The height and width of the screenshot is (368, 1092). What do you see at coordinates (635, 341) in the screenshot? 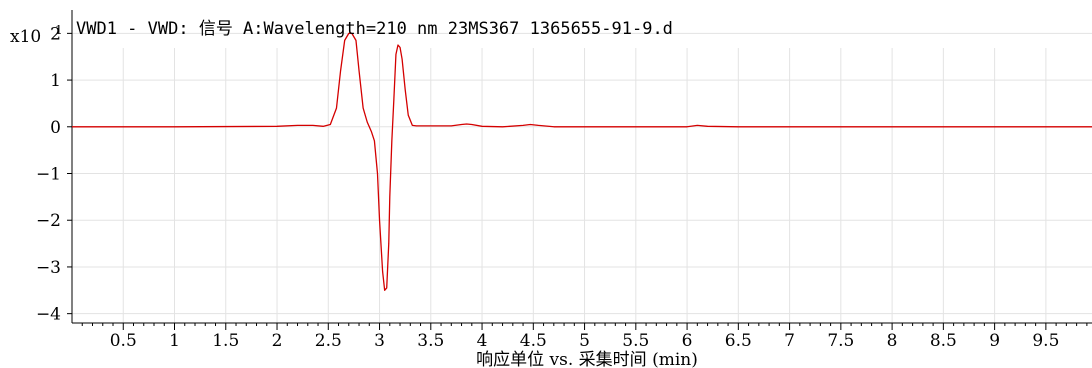
I see `x-tick-label: 5.5` at bounding box center [635, 341].